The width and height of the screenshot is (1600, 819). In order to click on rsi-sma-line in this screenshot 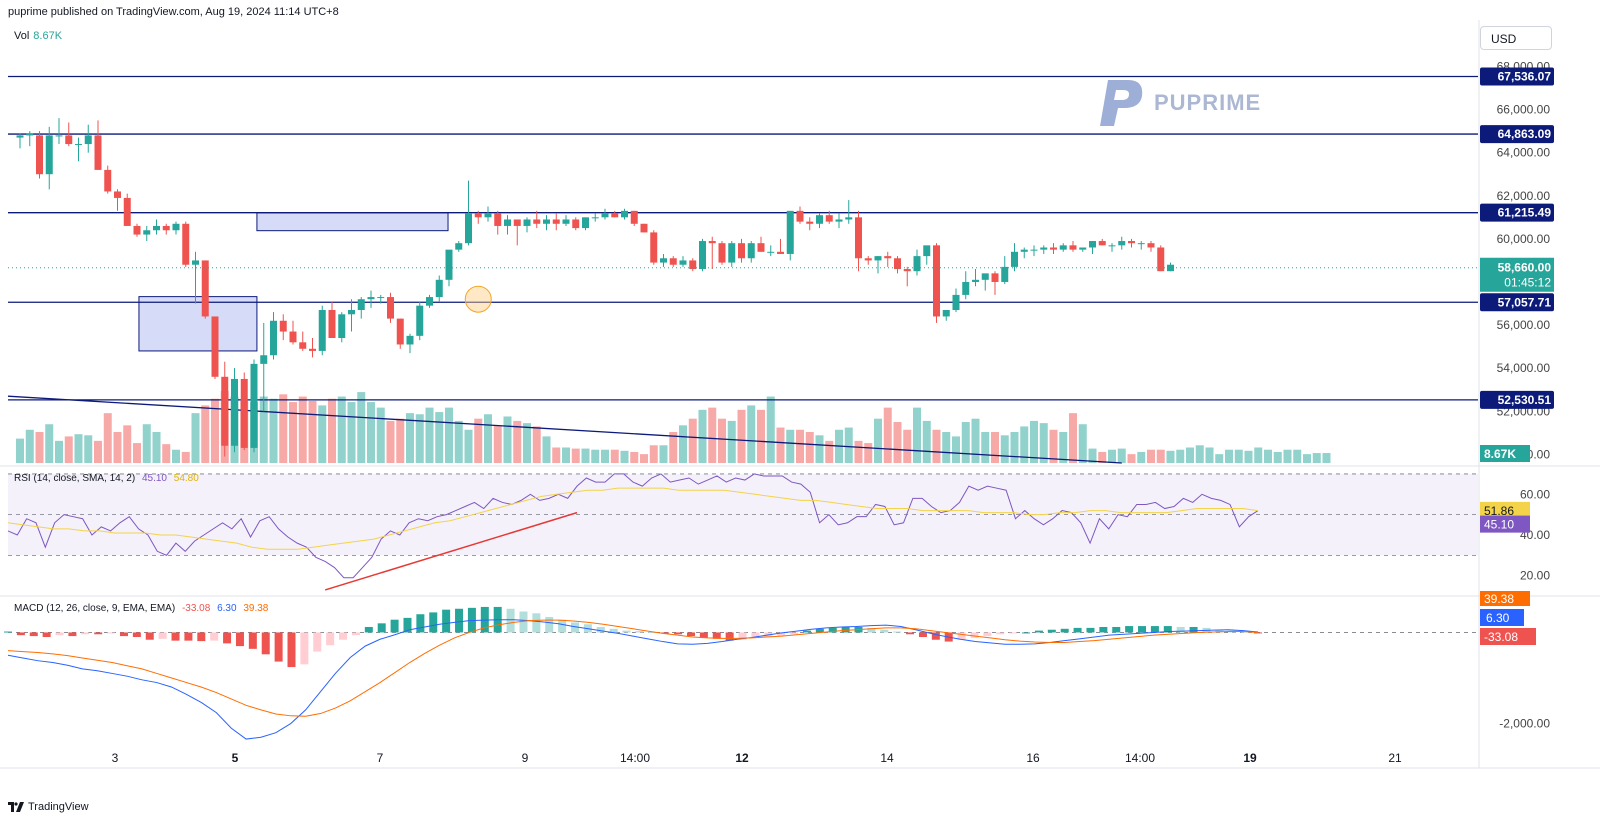, I will do `click(633, 518)`.